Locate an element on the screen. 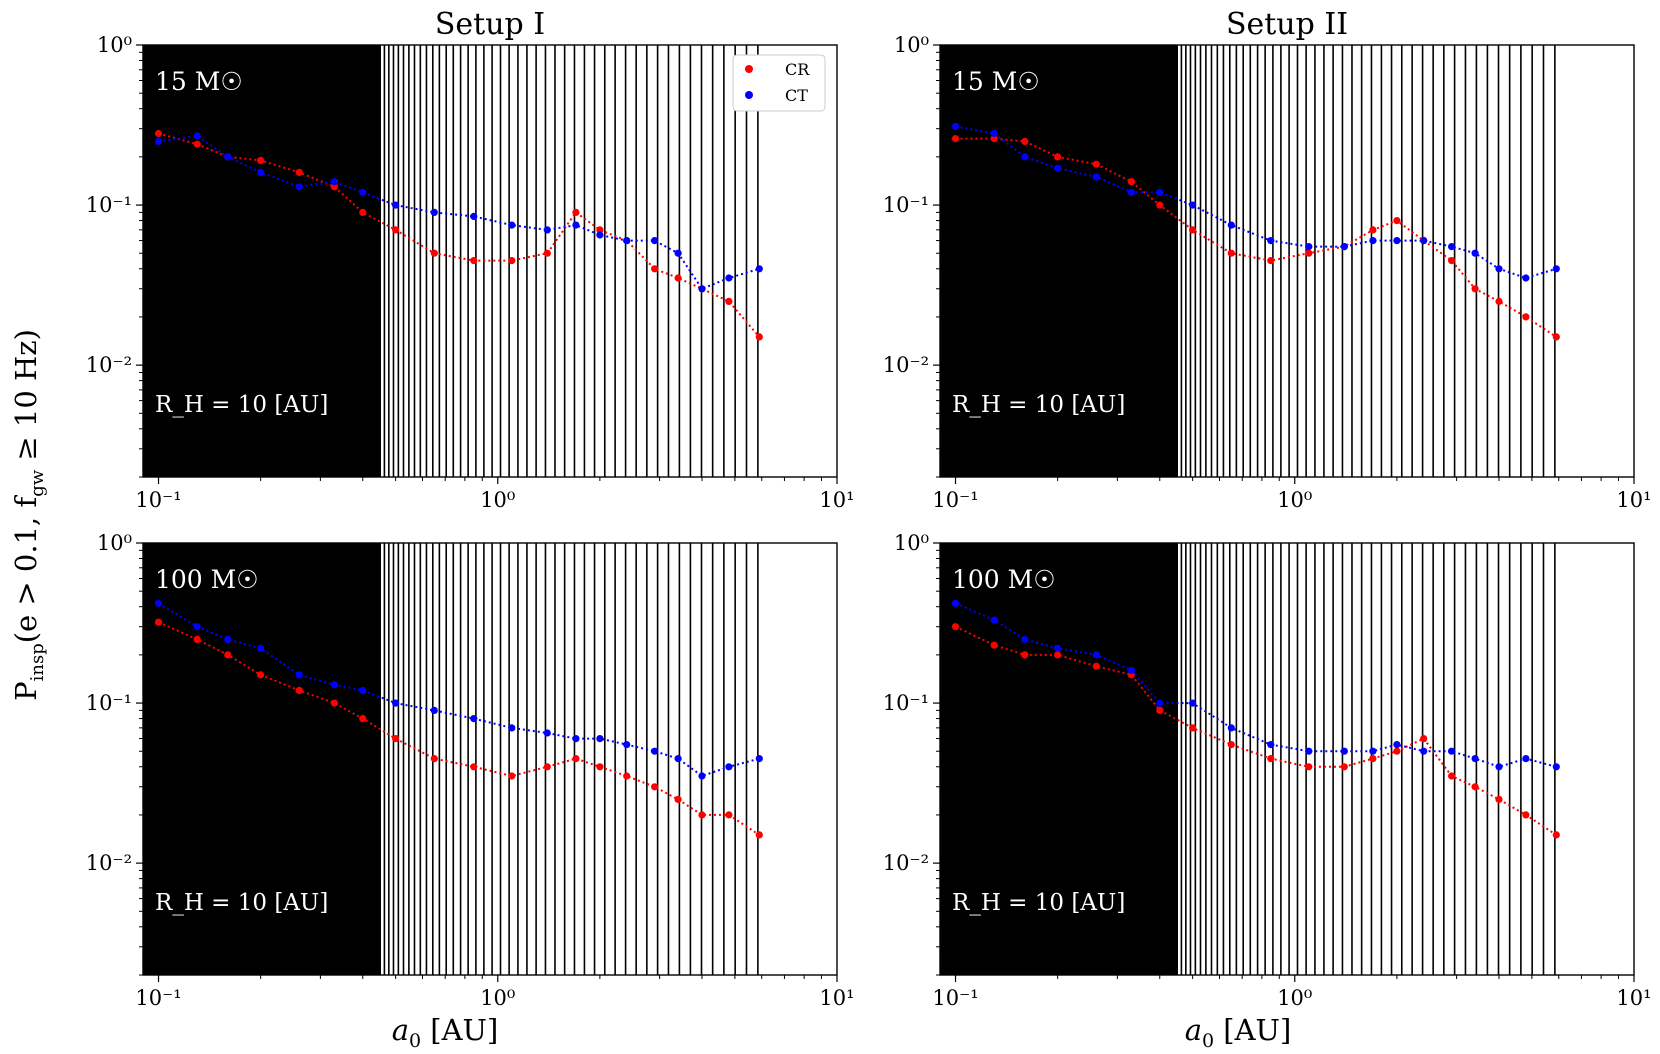  legend-marker-cr is located at coordinates (749, 69).